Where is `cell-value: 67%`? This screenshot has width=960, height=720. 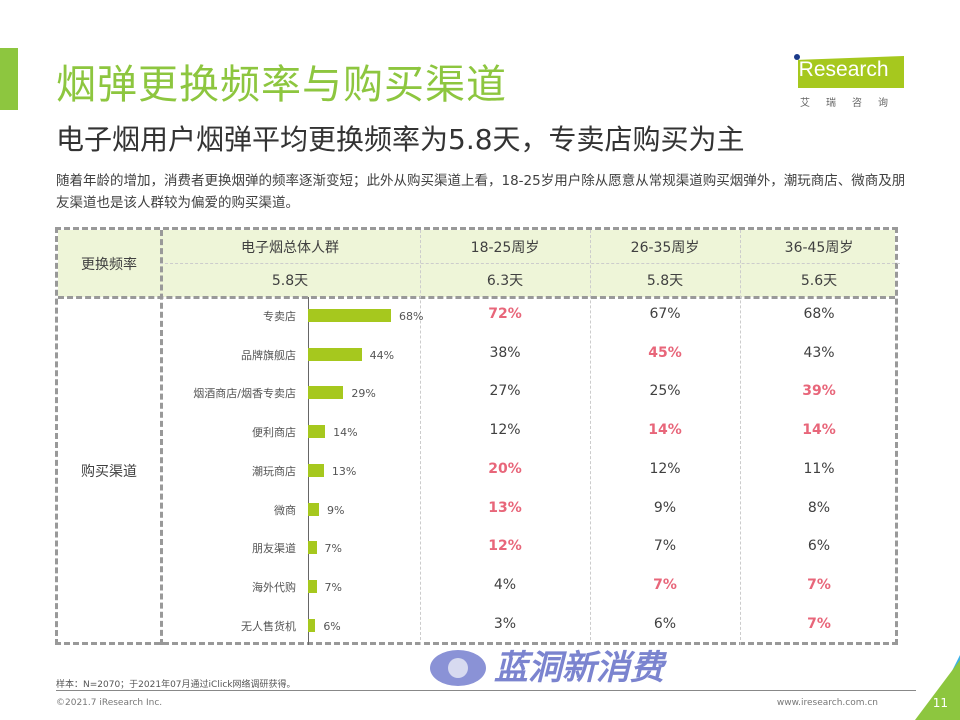
cell-value: 67% is located at coordinates (665, 314).